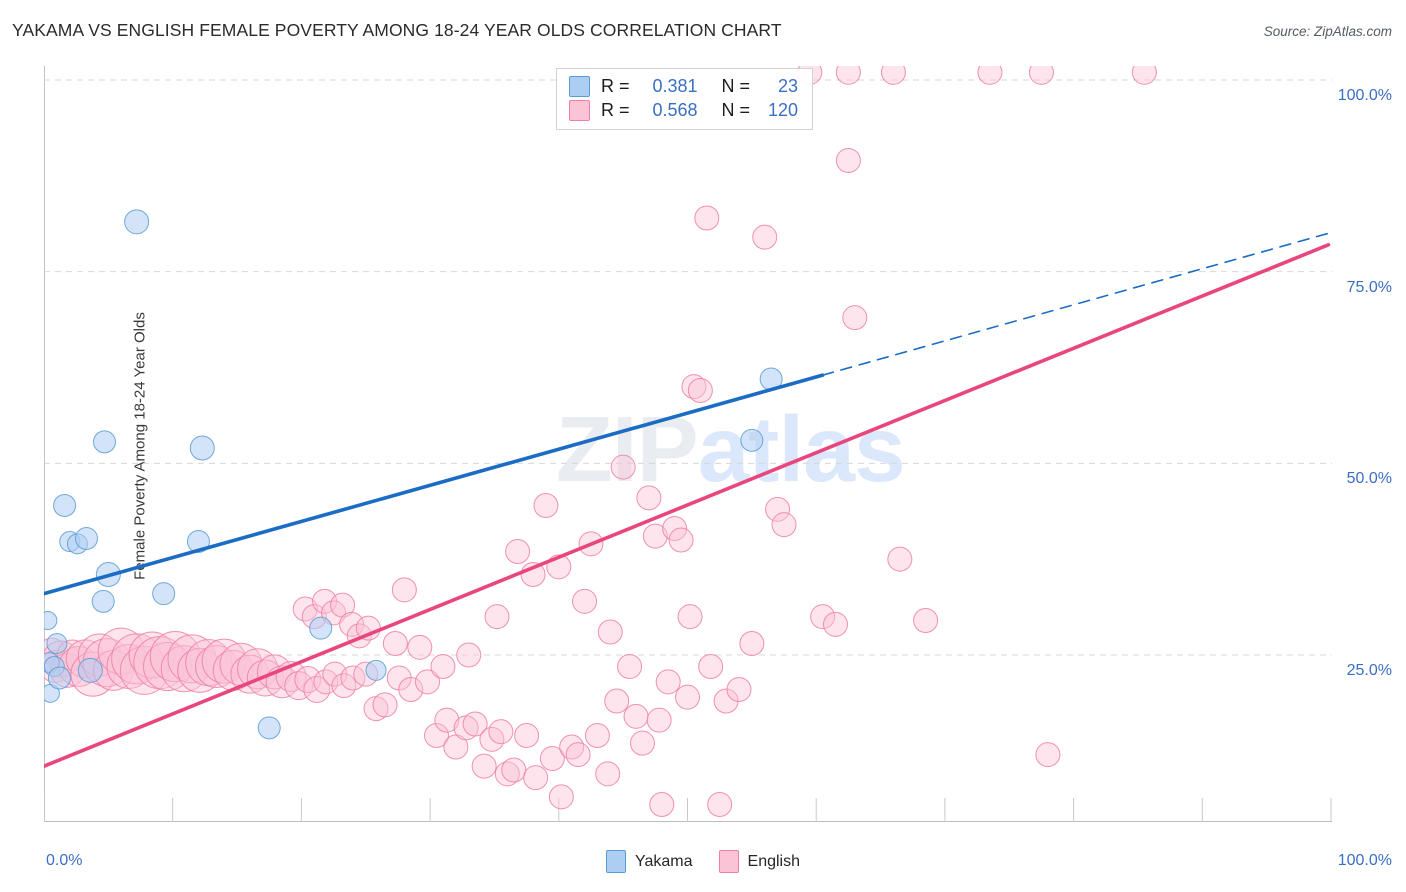 This screenshot has height=892, width=1406. Describe the element at coordinates (788, 86) in the screenshot. I see `yakama-n-value: 23` at that location.